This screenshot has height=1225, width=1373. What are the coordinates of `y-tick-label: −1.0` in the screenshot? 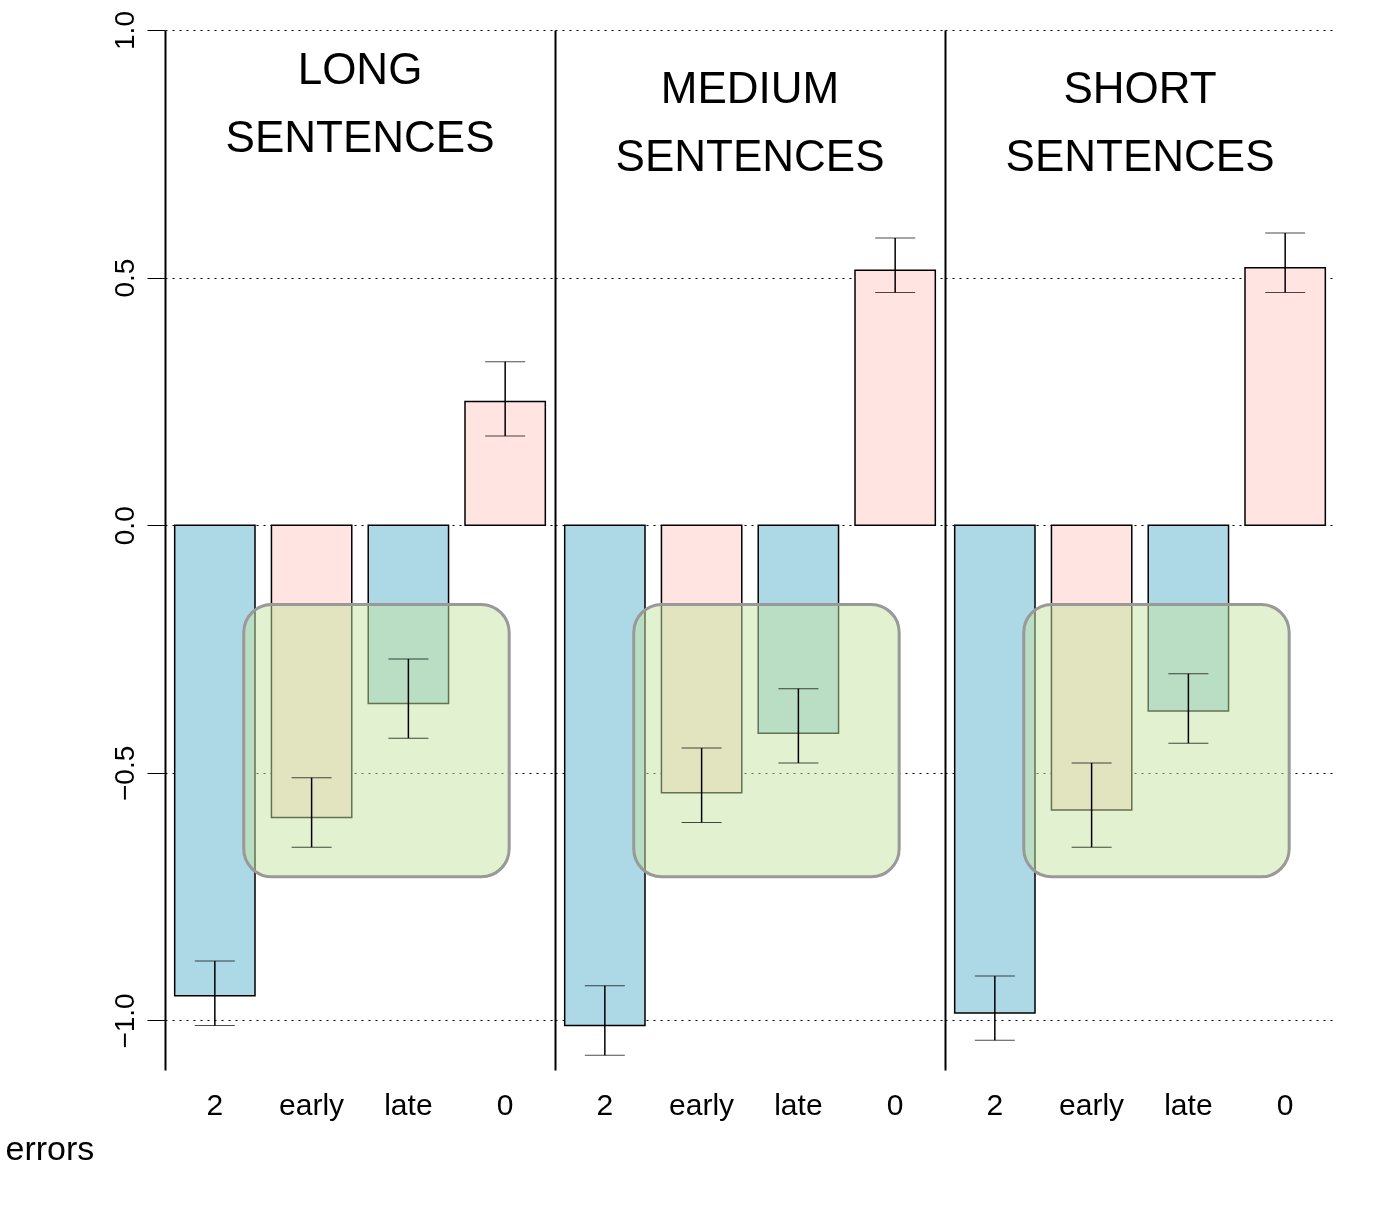 It's located at (124, 1021).